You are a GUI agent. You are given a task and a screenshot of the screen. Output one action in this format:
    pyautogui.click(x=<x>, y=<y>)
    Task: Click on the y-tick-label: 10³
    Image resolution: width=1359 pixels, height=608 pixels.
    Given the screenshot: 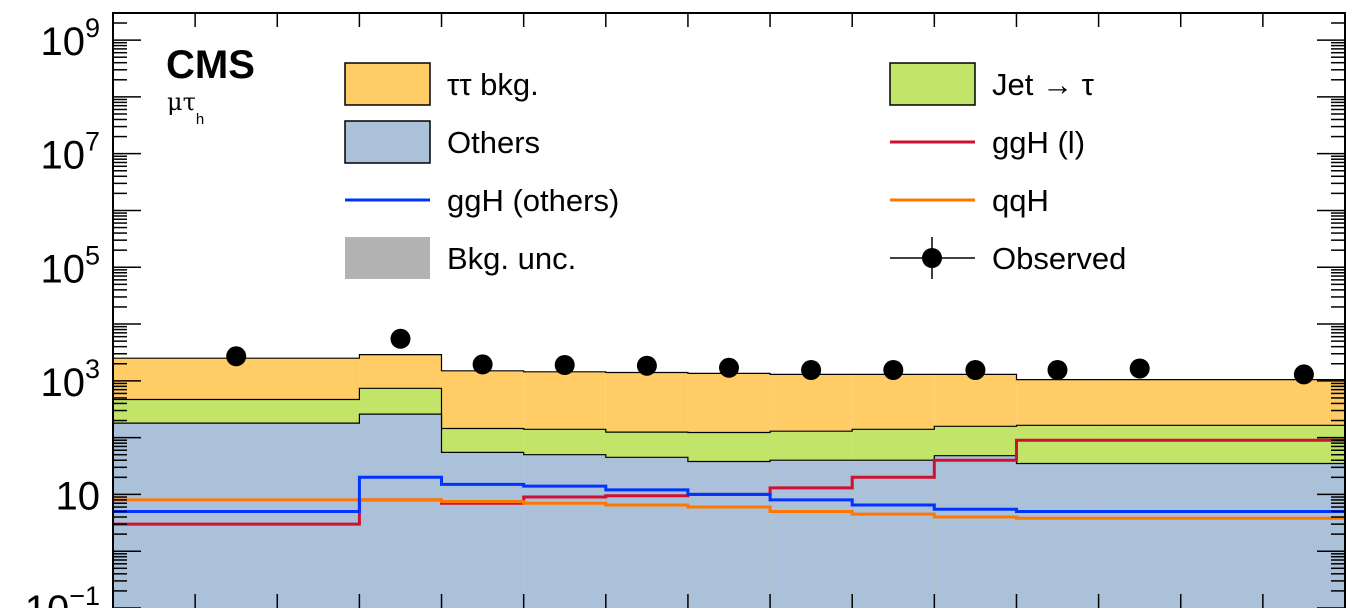 What is the action you would take?
    pyautogui.click(x=70, y=379)
    